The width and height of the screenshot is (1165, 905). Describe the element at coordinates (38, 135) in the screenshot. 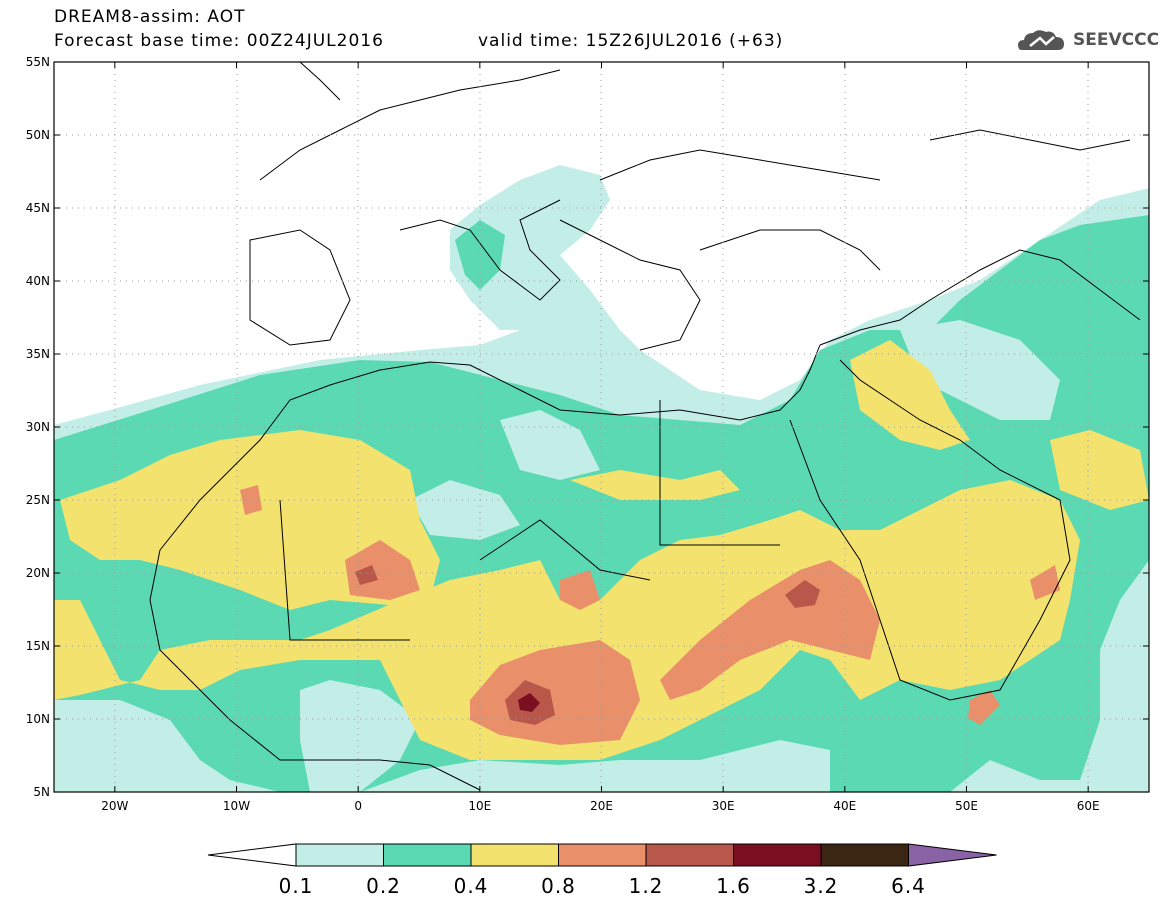

I see `lat-tick-label: 50N` at that location.